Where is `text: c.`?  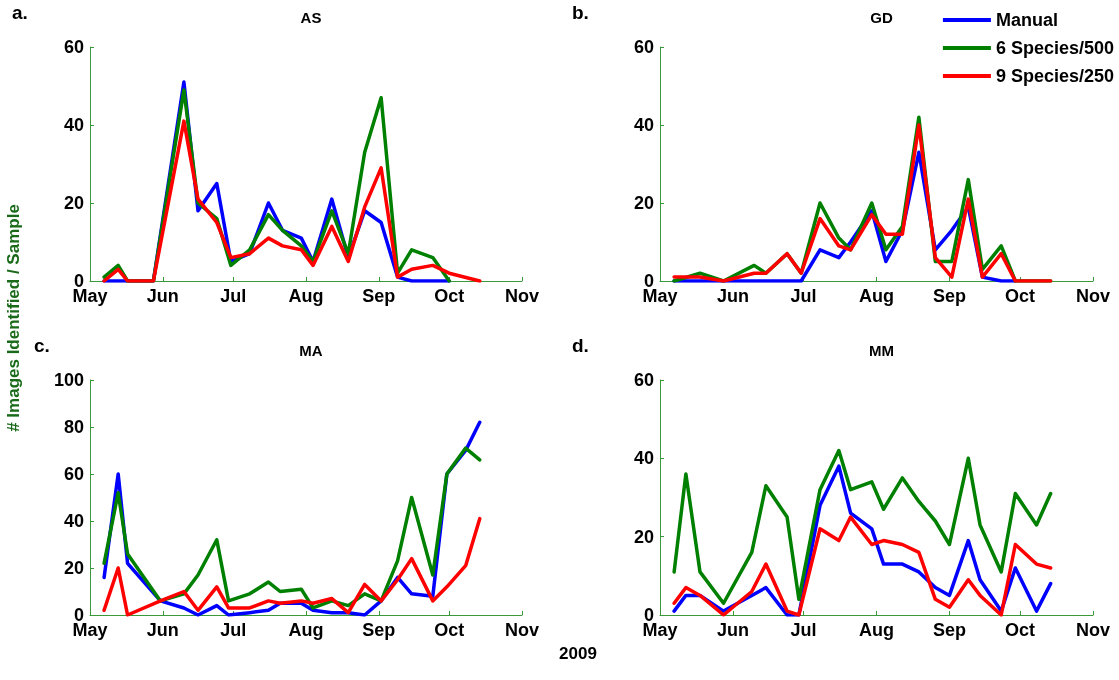 text: c. is located at coordinates (42, 345).